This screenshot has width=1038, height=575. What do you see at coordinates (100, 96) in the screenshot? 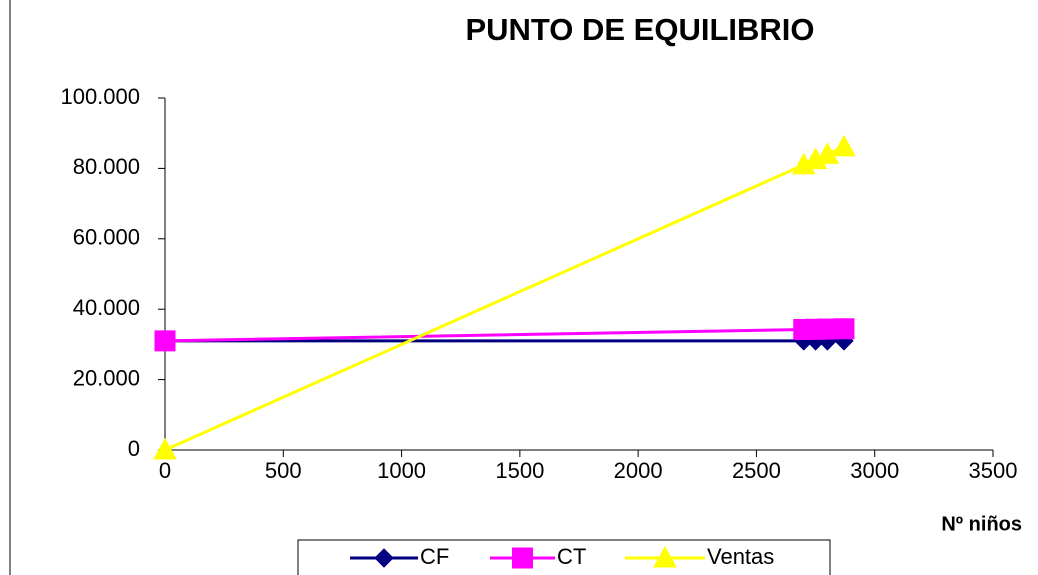
I see `y-tick-label: 100.000` at bounding box center [100, 96].